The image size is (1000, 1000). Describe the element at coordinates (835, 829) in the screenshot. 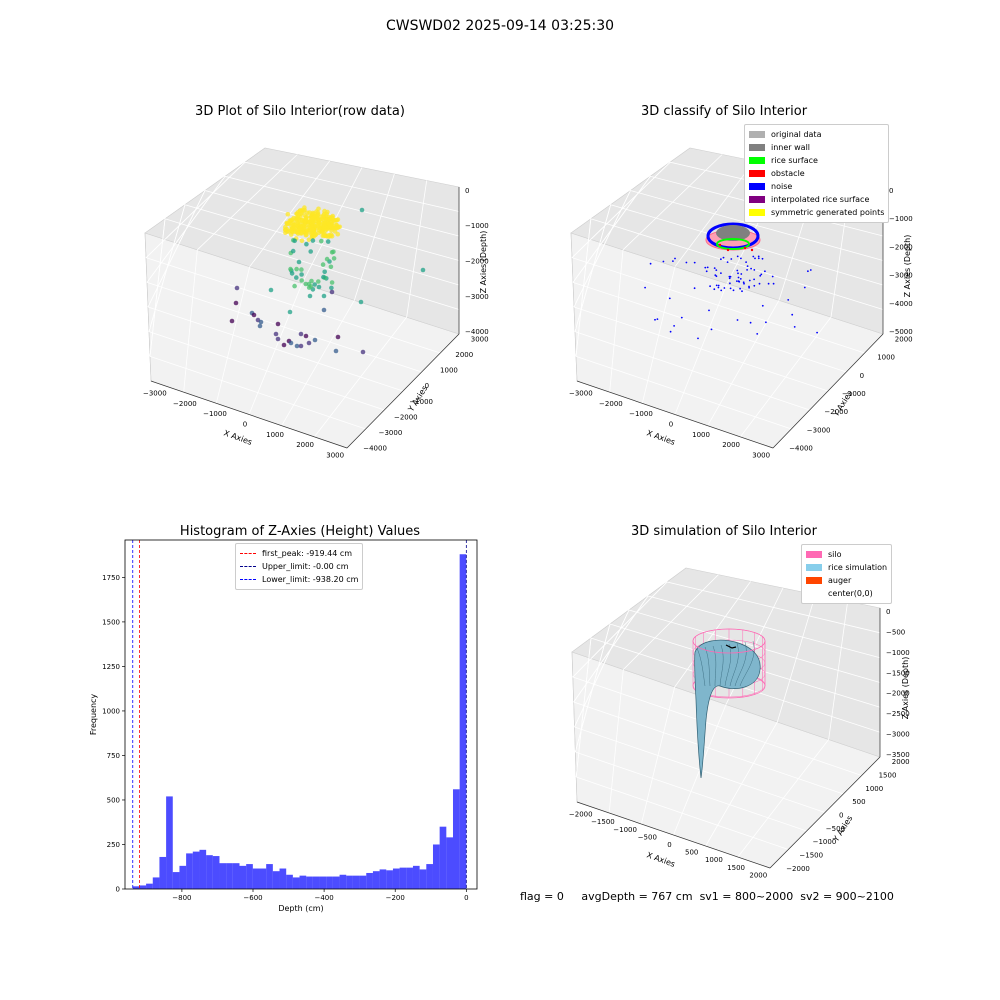

I see `plot4-y-tick-label: −500` at that location.